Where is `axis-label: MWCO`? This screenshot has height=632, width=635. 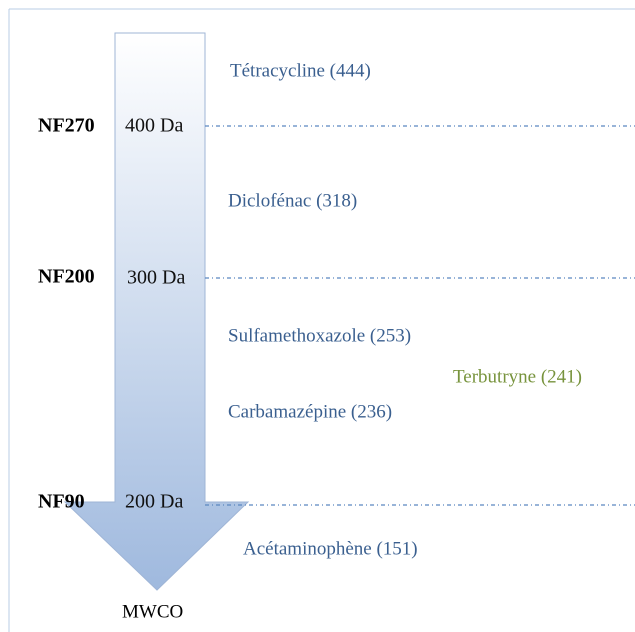
axis-label: MWCO is located at coordinates (152, 611).